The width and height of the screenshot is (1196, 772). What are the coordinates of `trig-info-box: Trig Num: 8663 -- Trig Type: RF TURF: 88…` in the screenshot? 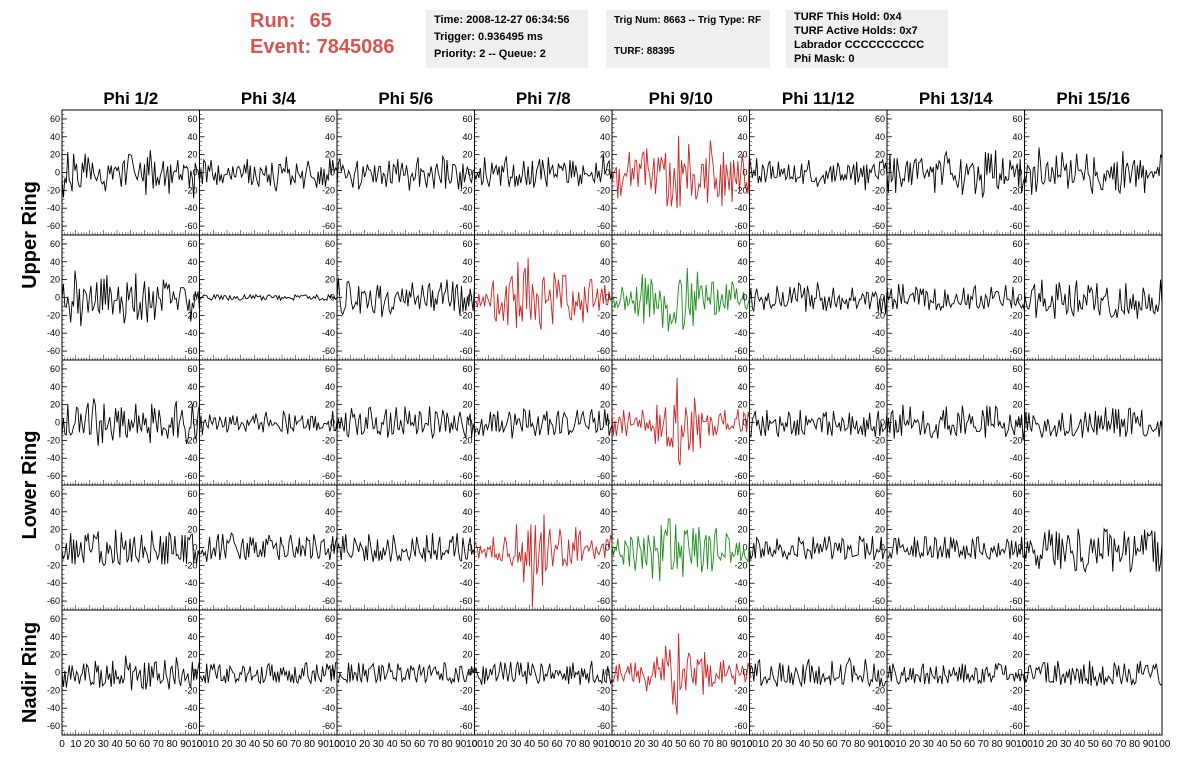 It's located at (688, 39).